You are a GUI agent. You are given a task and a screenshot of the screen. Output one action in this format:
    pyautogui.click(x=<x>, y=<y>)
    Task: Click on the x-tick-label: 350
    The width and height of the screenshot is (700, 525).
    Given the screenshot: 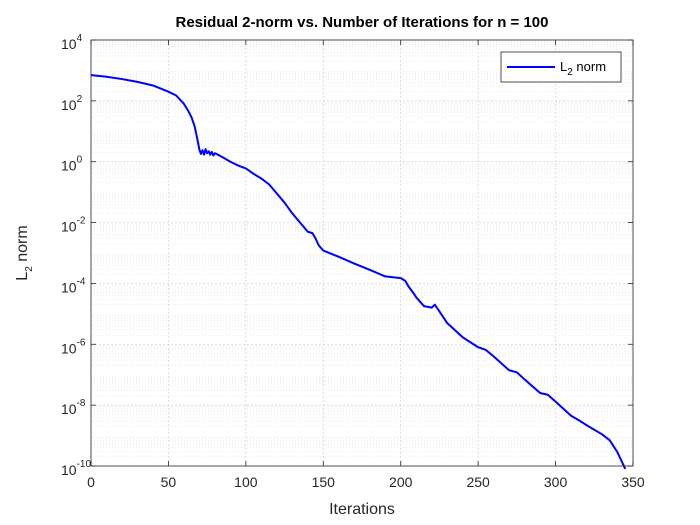 What is the action you would take?
    pyautogui.click(x=633, y=482)
    